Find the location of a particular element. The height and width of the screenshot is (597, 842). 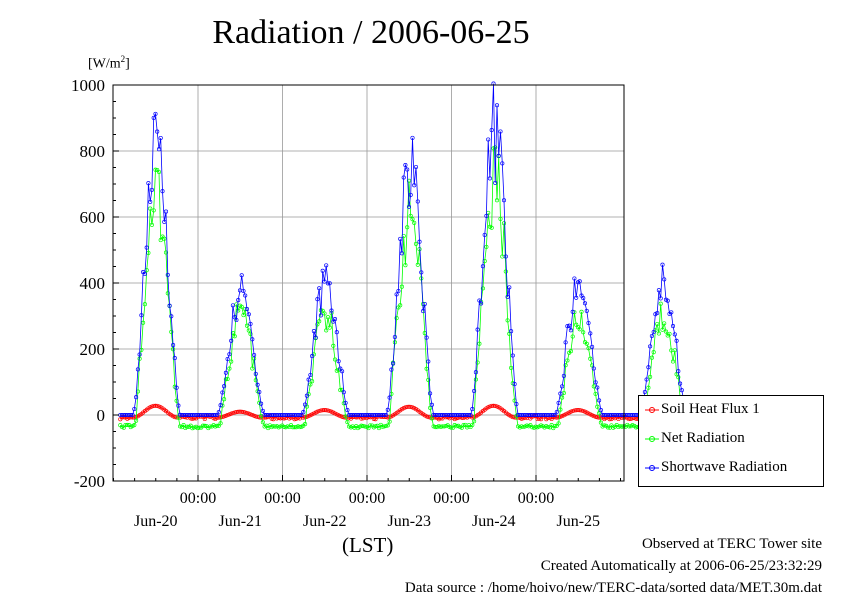

x-date-label: Jun-22 is located at coordinates (325, 521).